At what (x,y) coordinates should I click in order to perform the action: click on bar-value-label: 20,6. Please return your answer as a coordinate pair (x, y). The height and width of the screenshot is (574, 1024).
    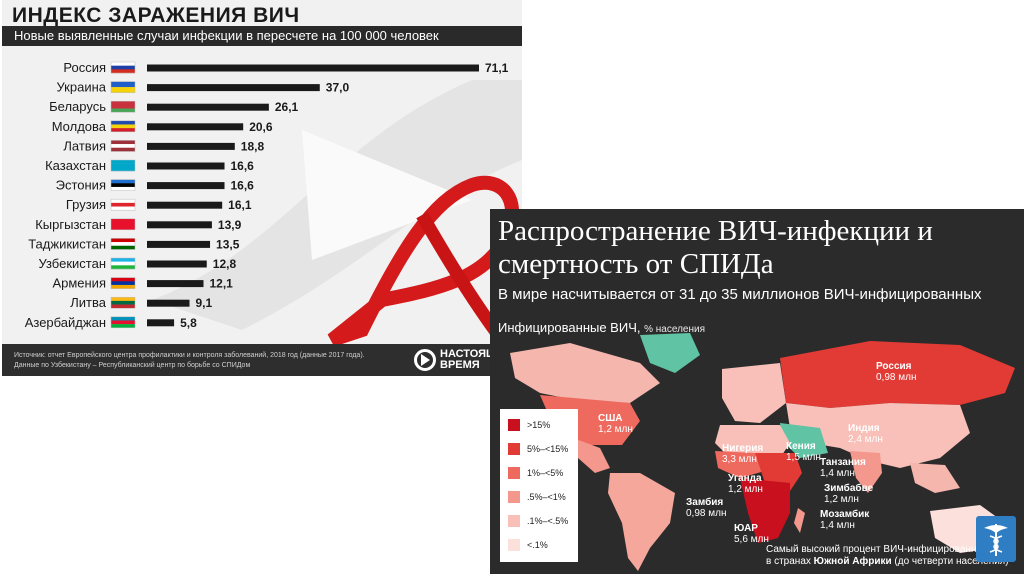
    Looking at the image, I should click on (261, 127).